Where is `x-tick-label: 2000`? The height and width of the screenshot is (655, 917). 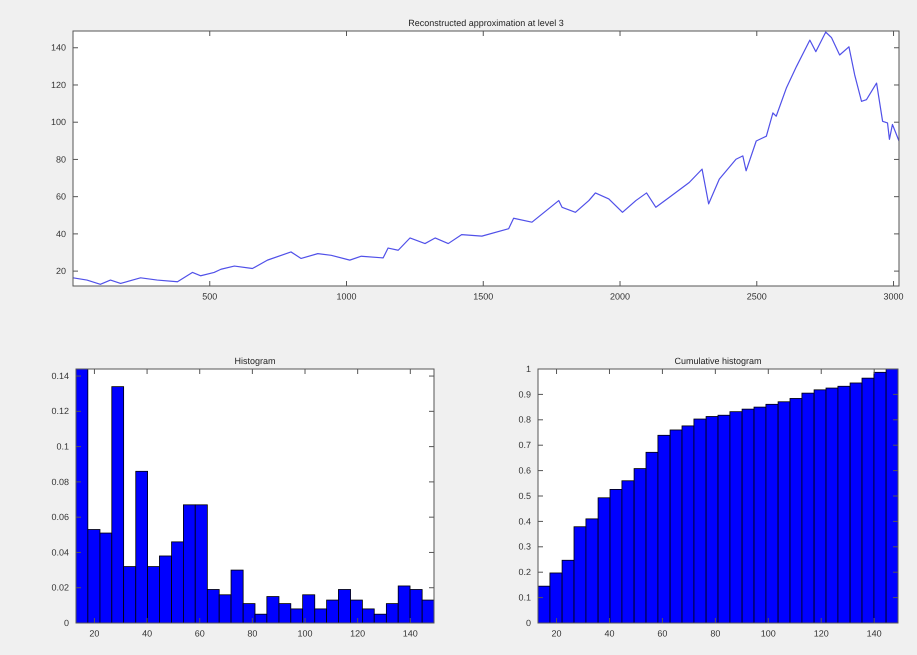 x-tick-label: 2000 is located at coordinates (620, 296).